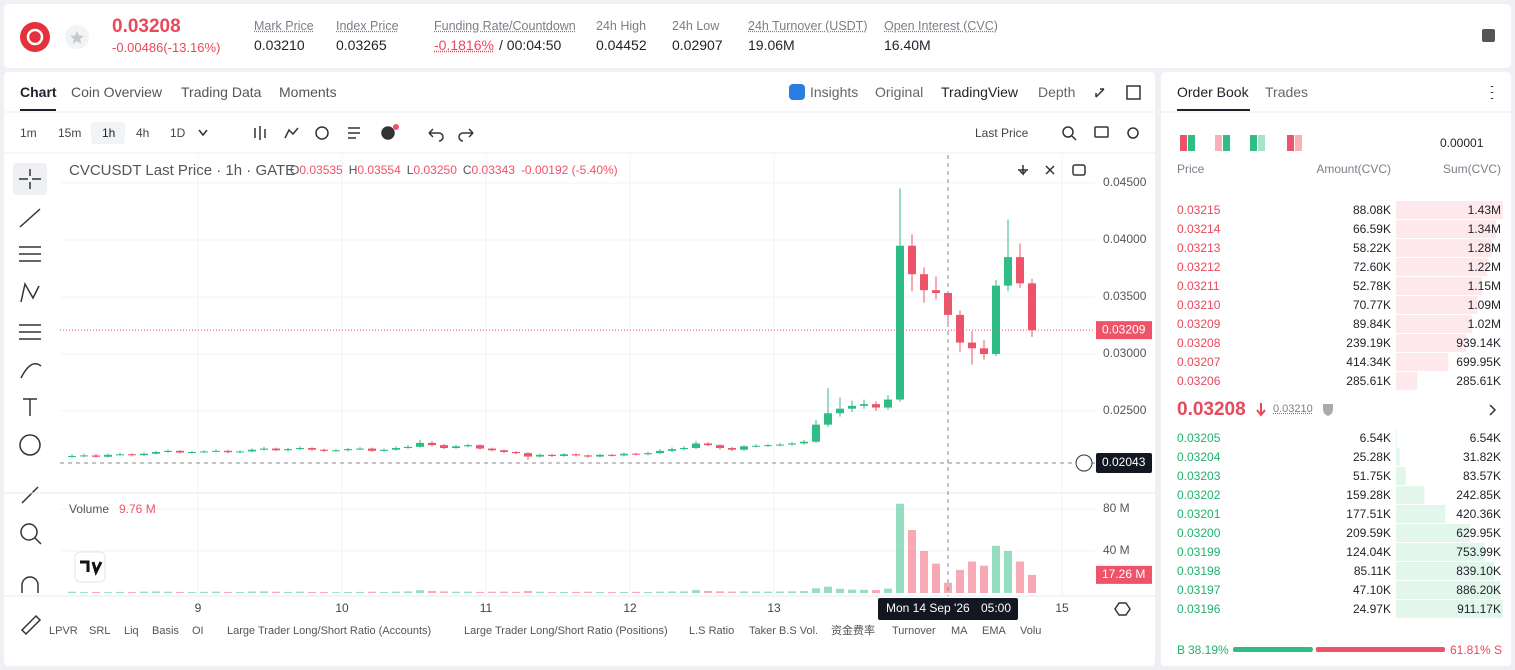 The height and width of the screenshot is (670, 1515). What do you see at coordinates (784, 631) in the screenshot?
I see `indicator: Taker B.S Vol.` at bounding box center [784, 631].